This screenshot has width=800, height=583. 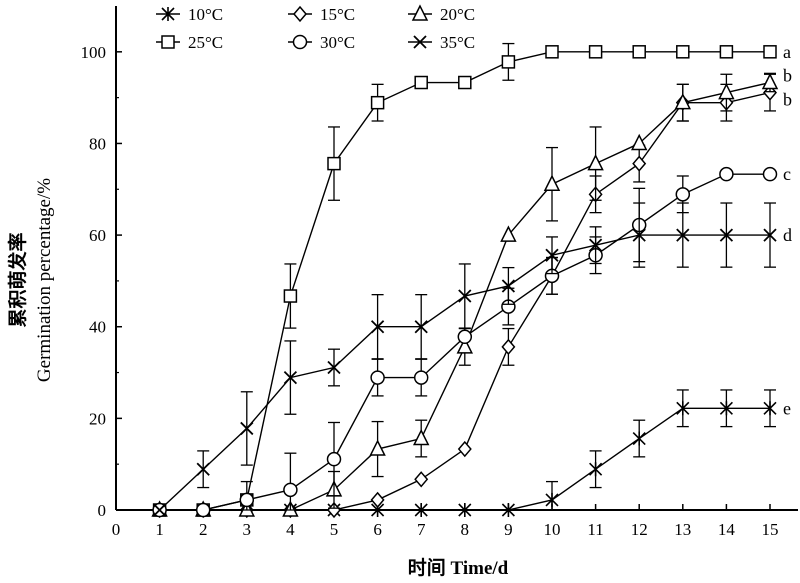 I want to click on legend-item: 25°C, so click(x=189, y=42).